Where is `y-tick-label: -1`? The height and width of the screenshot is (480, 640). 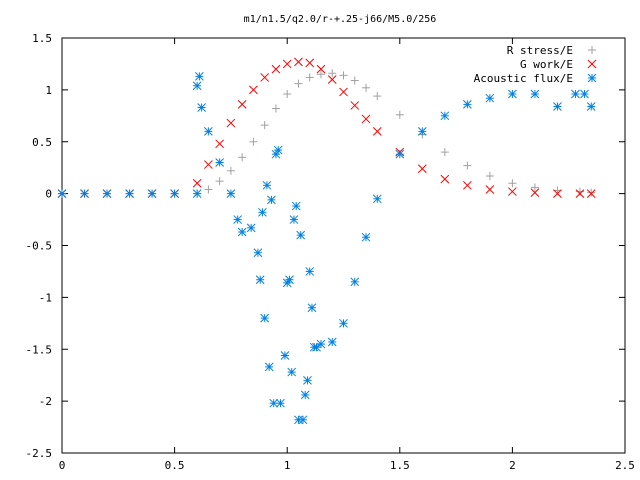 y-tick-label: -1 is located at coordinates (45, 297).